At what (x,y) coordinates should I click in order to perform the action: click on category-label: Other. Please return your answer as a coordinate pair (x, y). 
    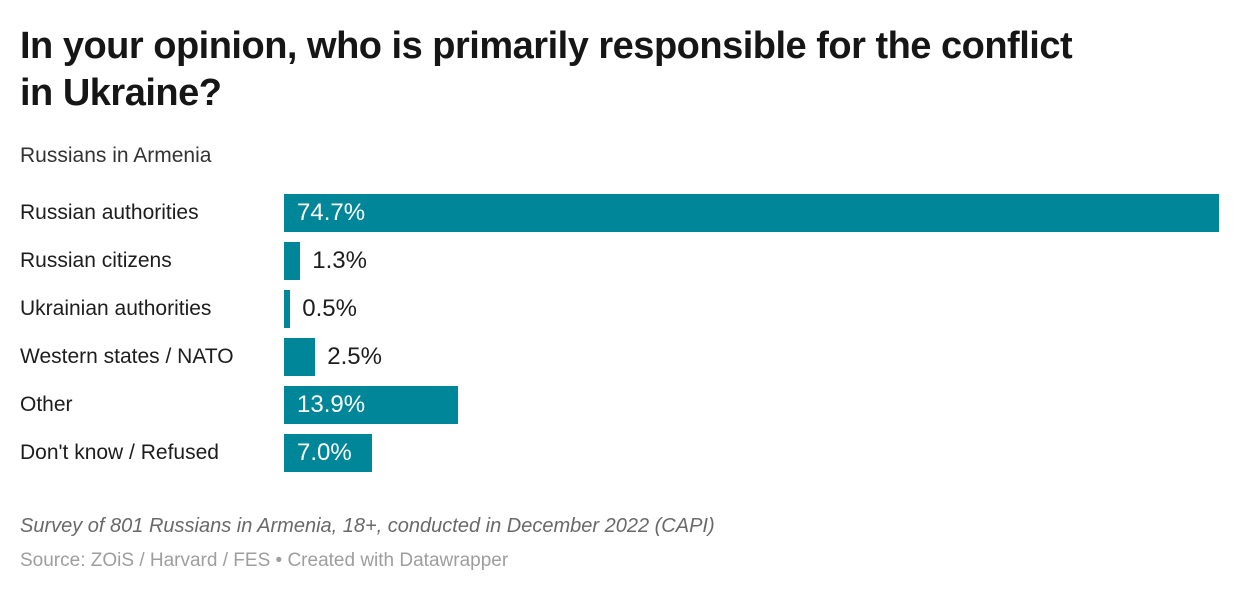
    Looking at the image, I should click on (46, 404).